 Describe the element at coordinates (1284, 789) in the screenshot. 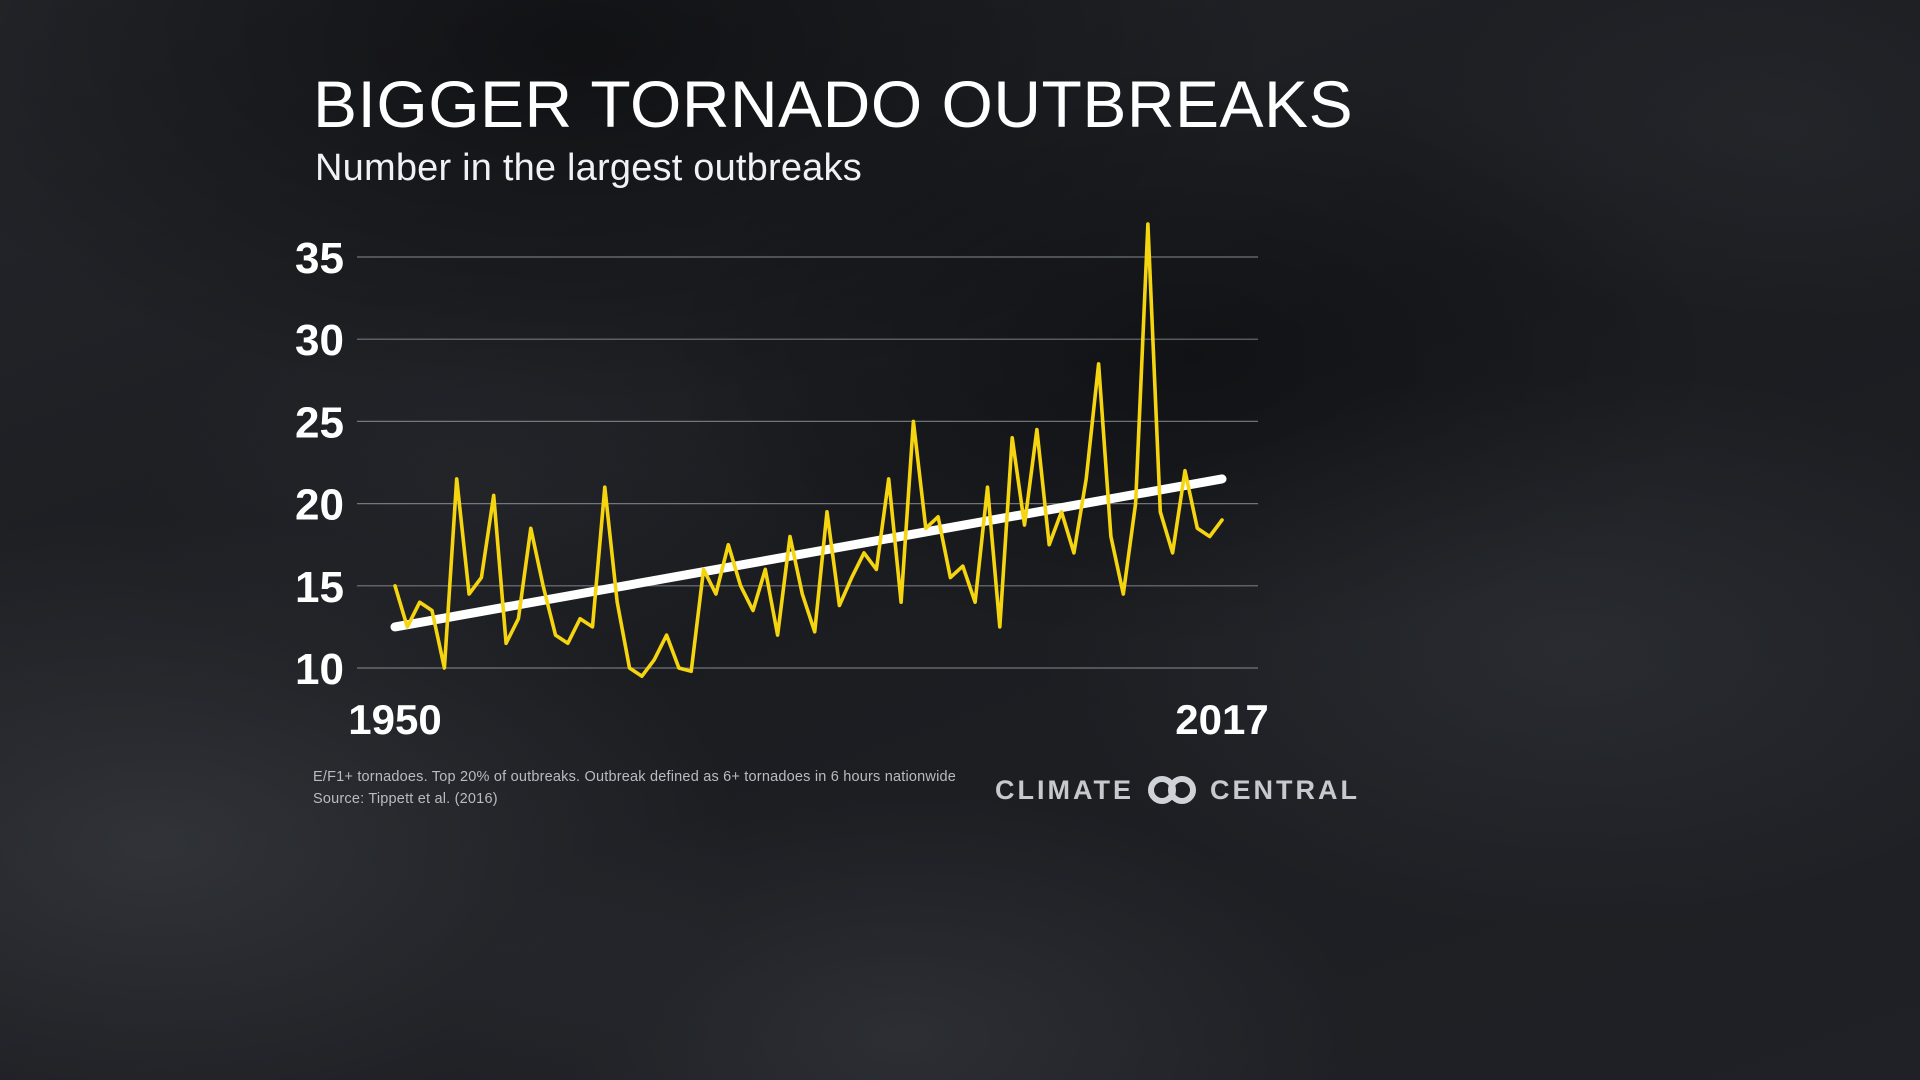

I see `logo-central-text: CENTRAL` at that location.